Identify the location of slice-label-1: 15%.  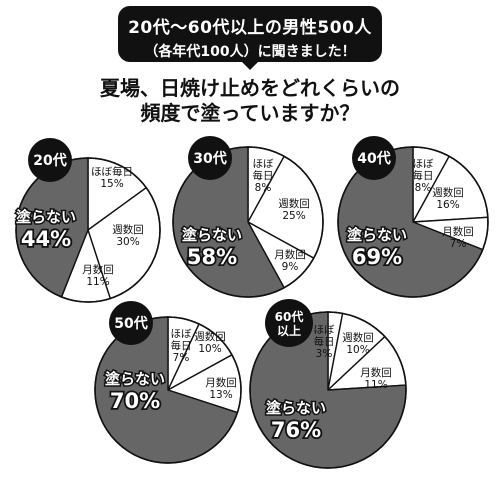
(111, 184).